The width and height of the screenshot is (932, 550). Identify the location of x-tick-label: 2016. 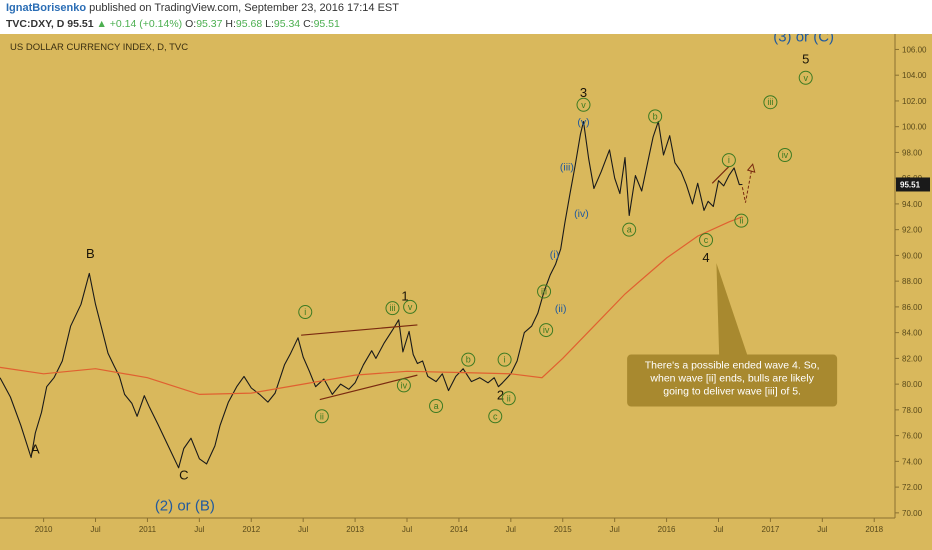
(667, 529).